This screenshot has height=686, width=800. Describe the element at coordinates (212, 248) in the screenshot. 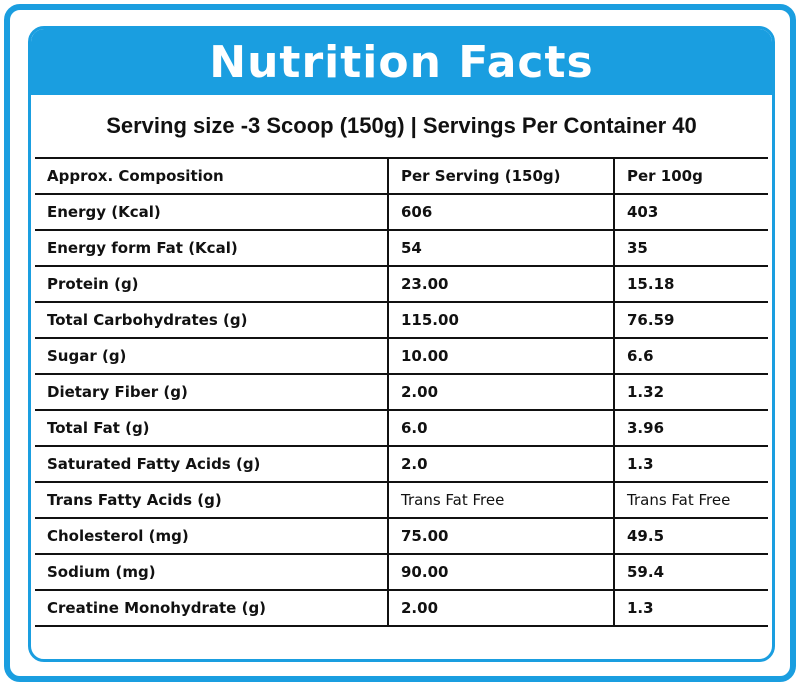

I see `row-label: Energy form Fat (Kcal)` at that location.